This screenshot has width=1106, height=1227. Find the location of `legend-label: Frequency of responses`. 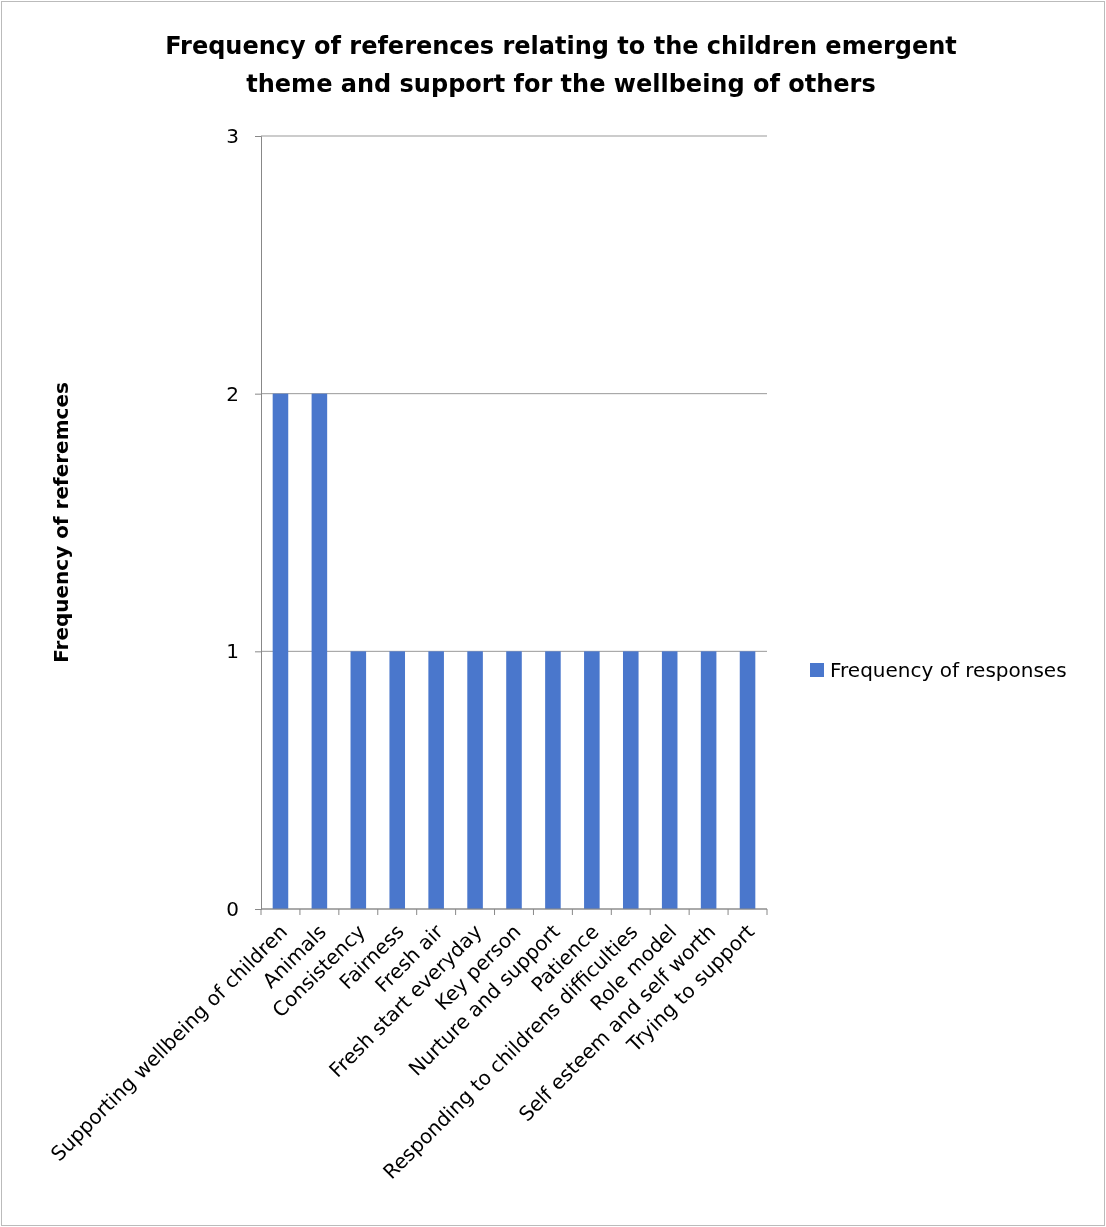

legend-label: Frequency of responses is located at coordinates (948, 670).